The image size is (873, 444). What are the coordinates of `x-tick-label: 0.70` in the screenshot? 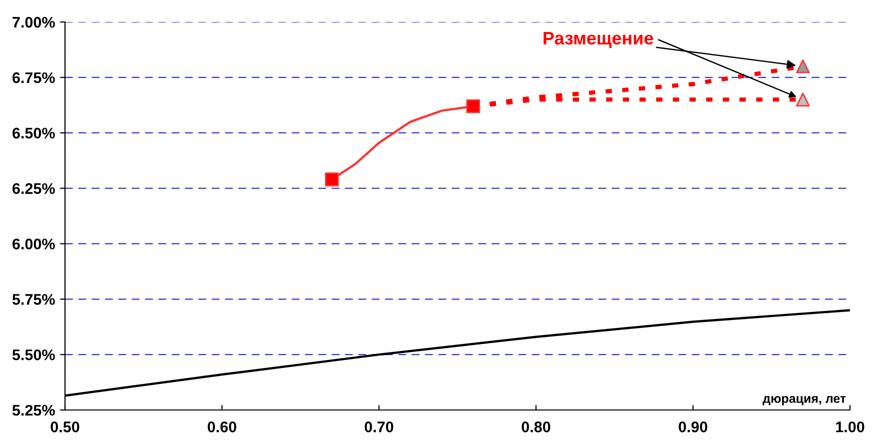 It's located at (379, 427).